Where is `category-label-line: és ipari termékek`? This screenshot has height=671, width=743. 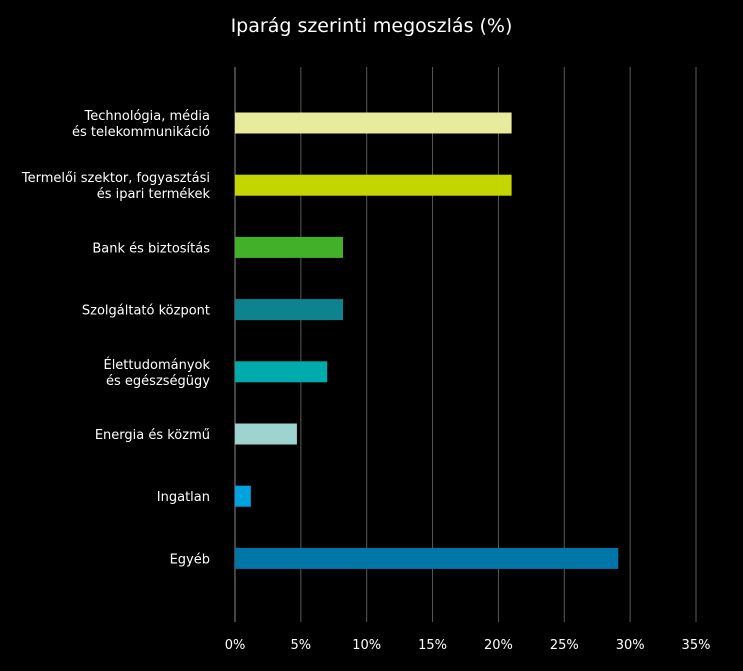 category-label-line: és ipari termékek is located at coordinates (154, 194).